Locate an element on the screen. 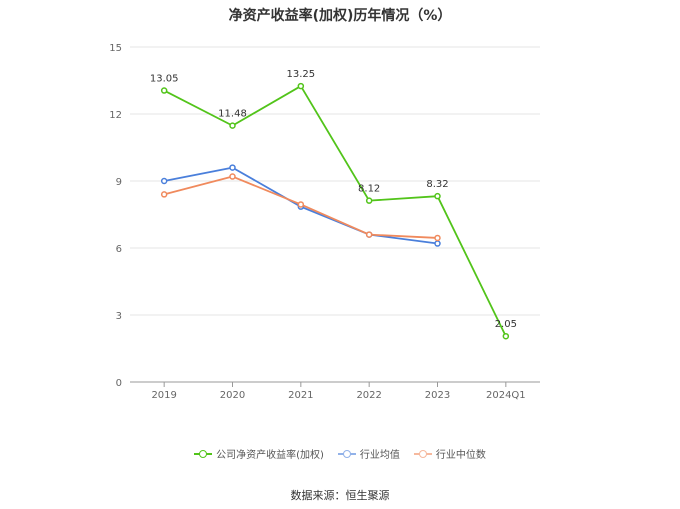 This screenshot has width=680, height=509. data-label: 8.12 is located at coordinates (369, 189).